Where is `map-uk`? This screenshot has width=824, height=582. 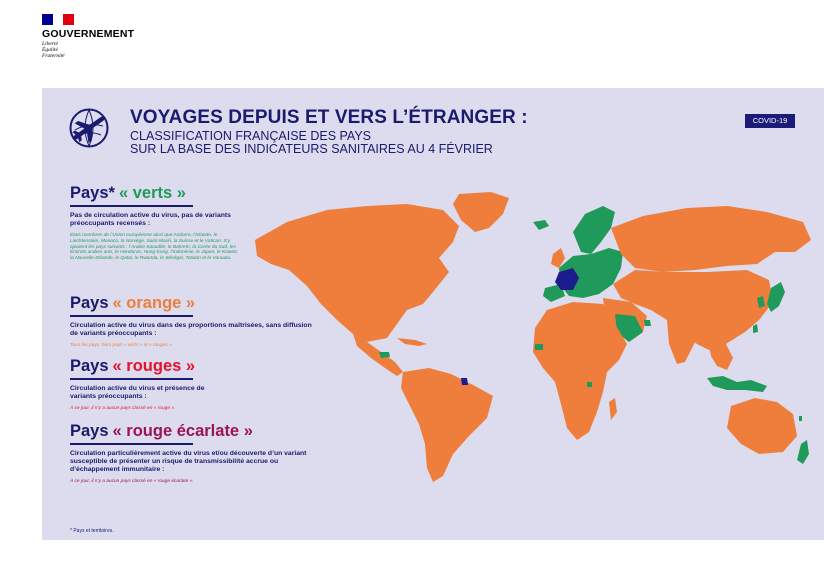
map-uk is located at coordinates (558, 258).